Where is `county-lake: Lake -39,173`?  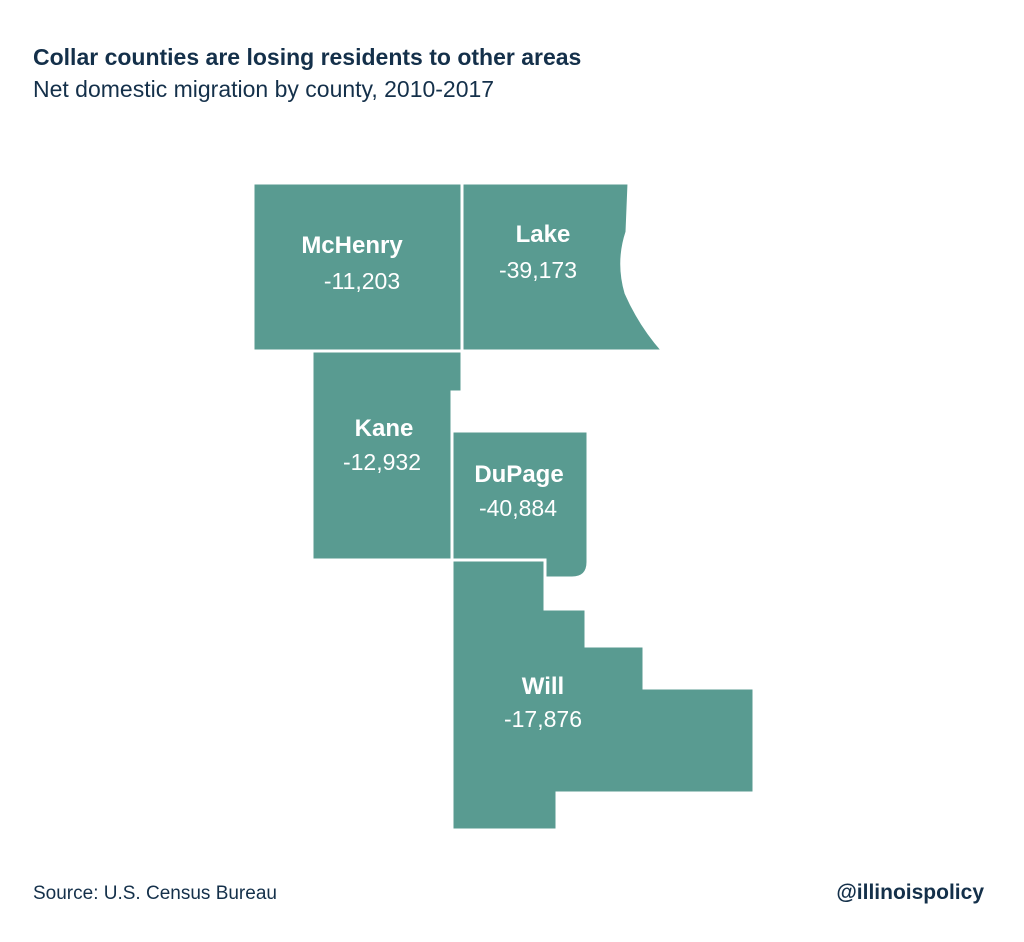 county-lake: Lake -39,173 is located at coordinates (563, 267).